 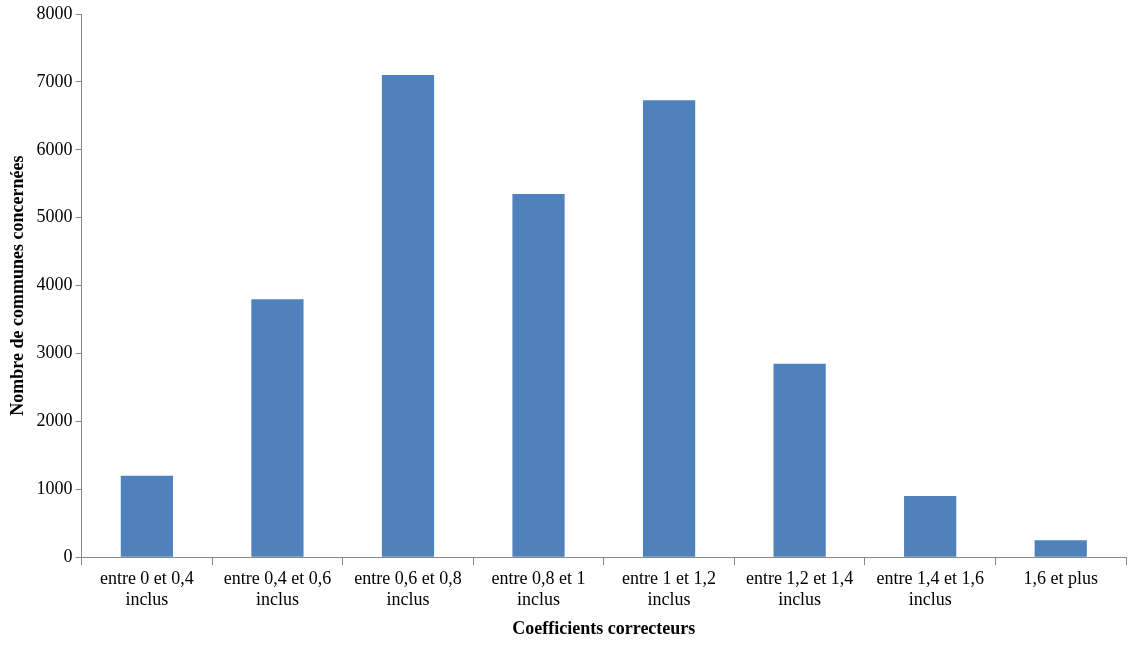 I want to click on x-tick-label: entre 0,8 et 1 inclus, so click(x=538, y=588).